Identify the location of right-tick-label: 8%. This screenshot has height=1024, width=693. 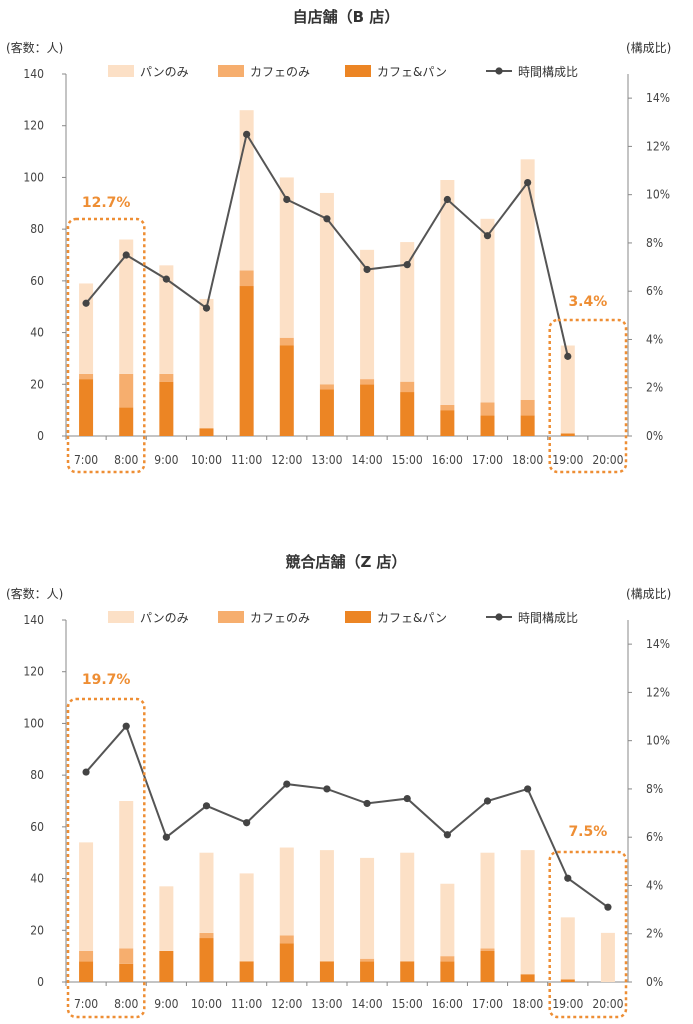
(654, 243).